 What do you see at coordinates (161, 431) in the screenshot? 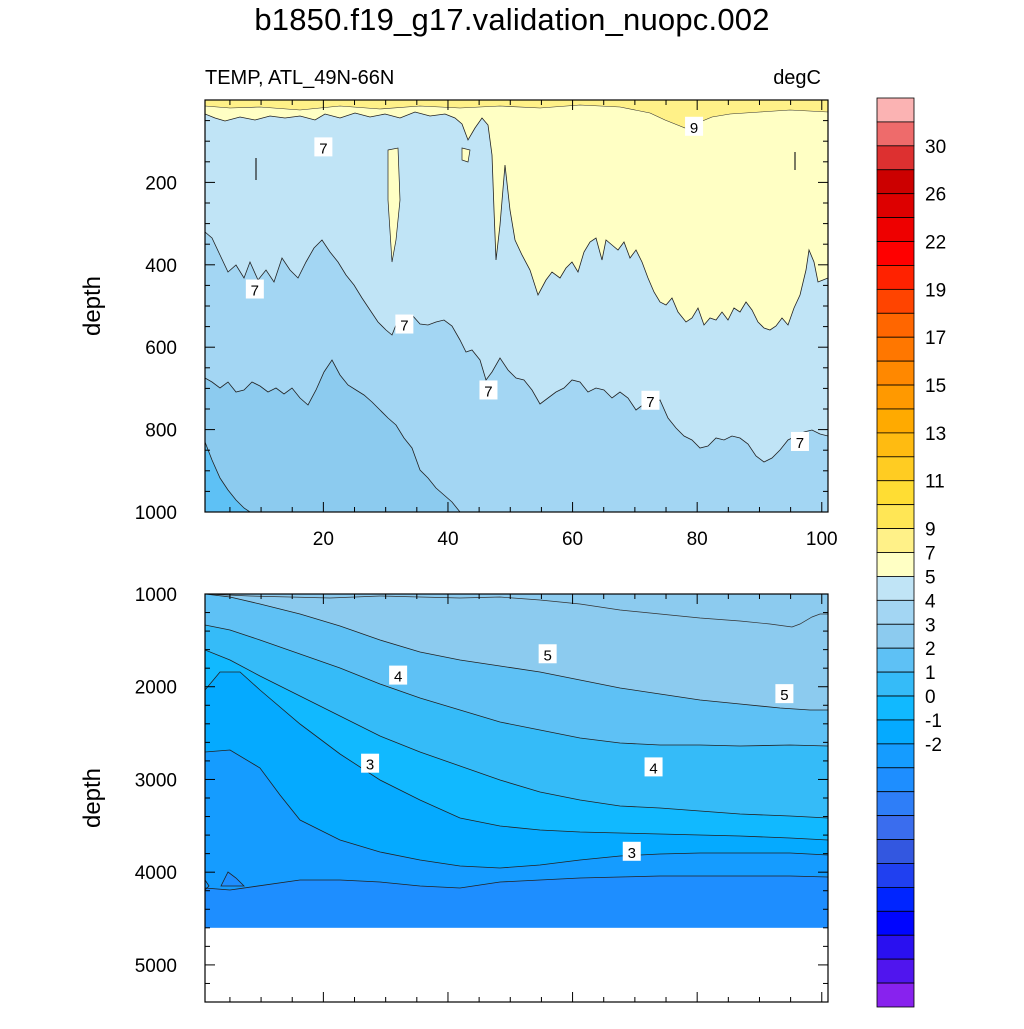
I see `upper-y-tick-label: 800` at bounding box center [161, 431].